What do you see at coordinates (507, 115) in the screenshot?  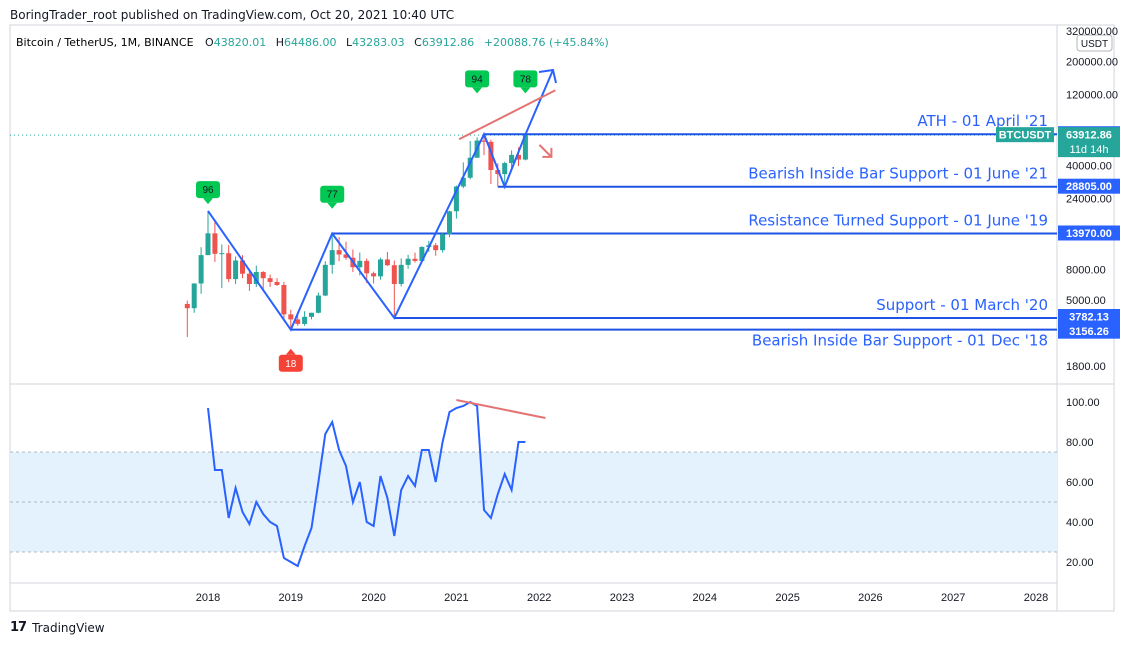 I see `bearish-divergence-line` at bounding box center [507, 115].